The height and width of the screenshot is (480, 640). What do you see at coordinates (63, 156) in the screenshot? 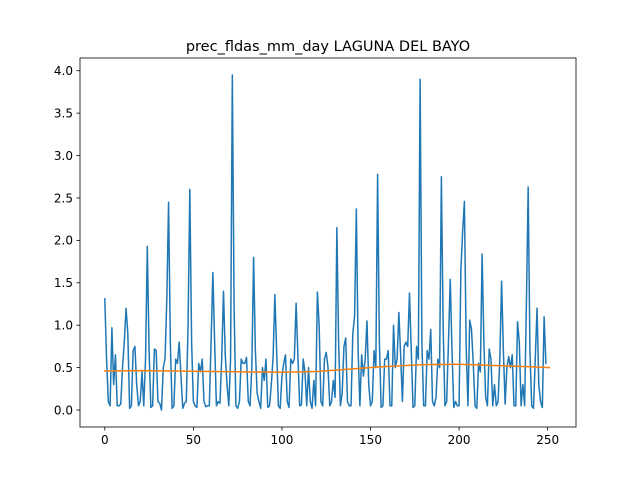
I see `y-tick-label: 3.0` at bounding box center [63, 156].